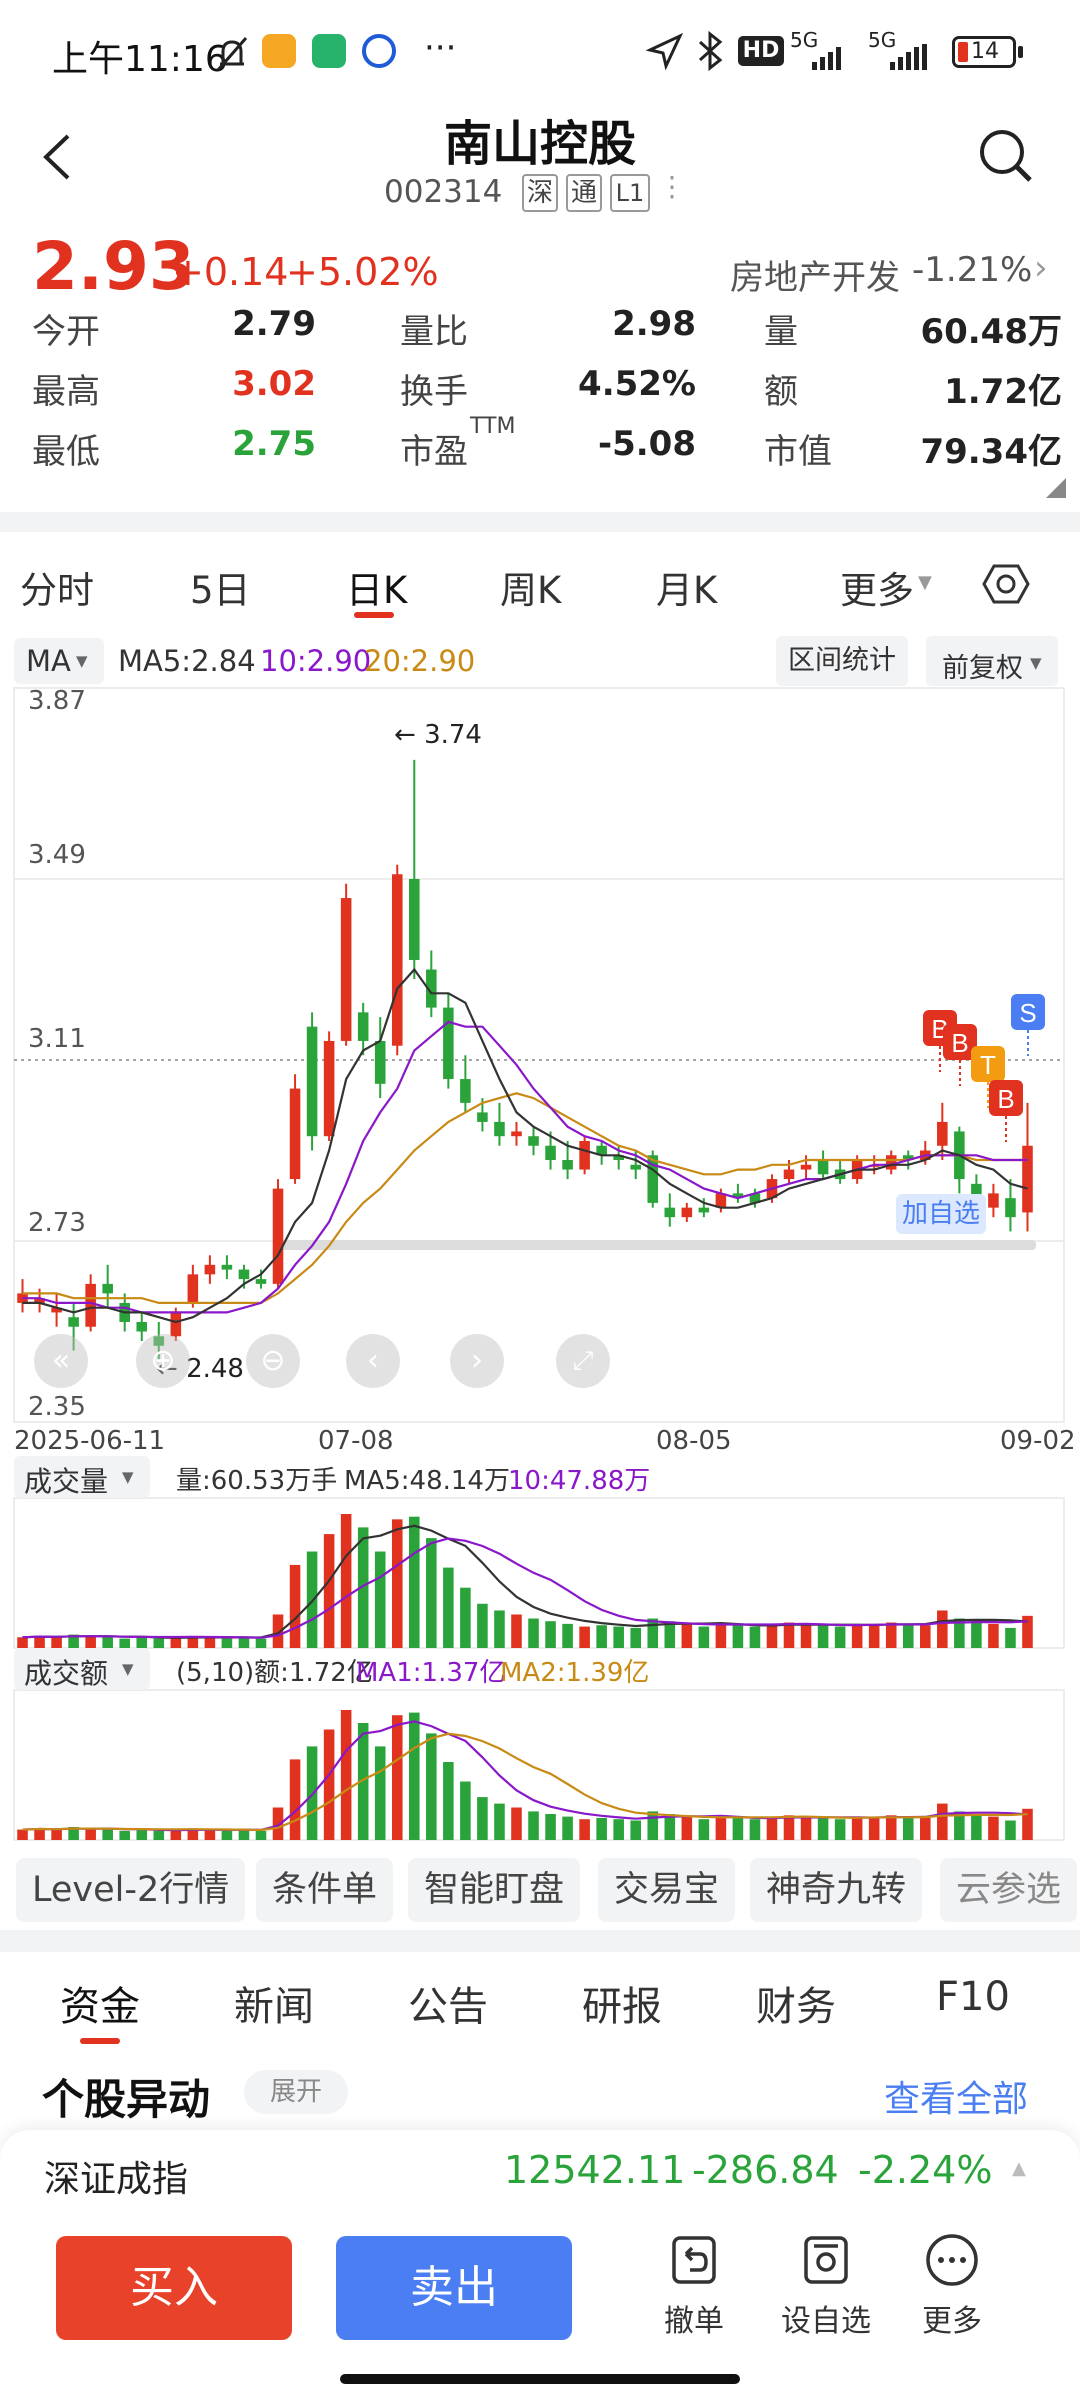 The height and width of the screenshot is (2400, 1080). Describe the element at coordinates (877, 590) in the screenshot. I see `tab-more: 更多` at that location.